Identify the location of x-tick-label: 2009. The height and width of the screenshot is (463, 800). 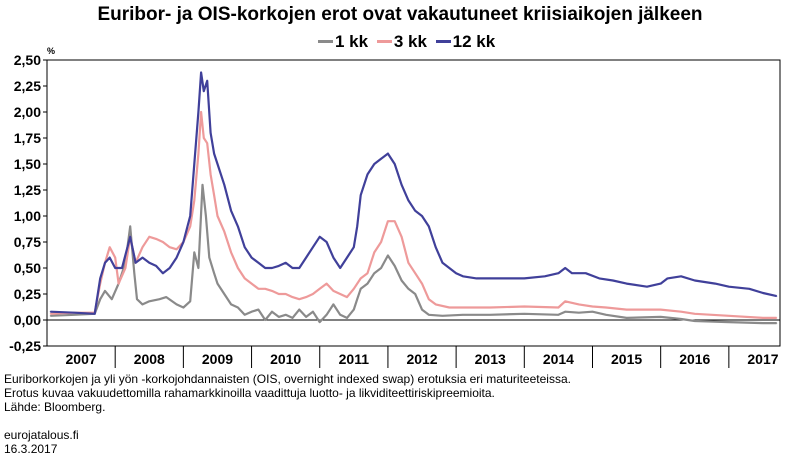
(217, 359).